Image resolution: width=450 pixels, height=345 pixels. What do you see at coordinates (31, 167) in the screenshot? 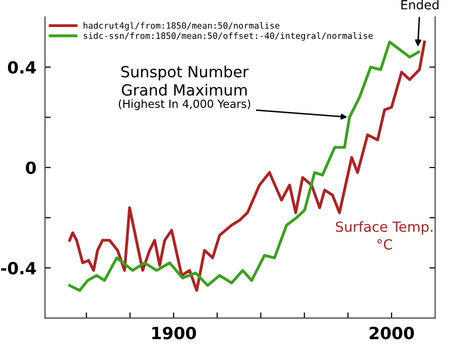
I see `y-tick-label: 0` at bounding box center [31, 167].